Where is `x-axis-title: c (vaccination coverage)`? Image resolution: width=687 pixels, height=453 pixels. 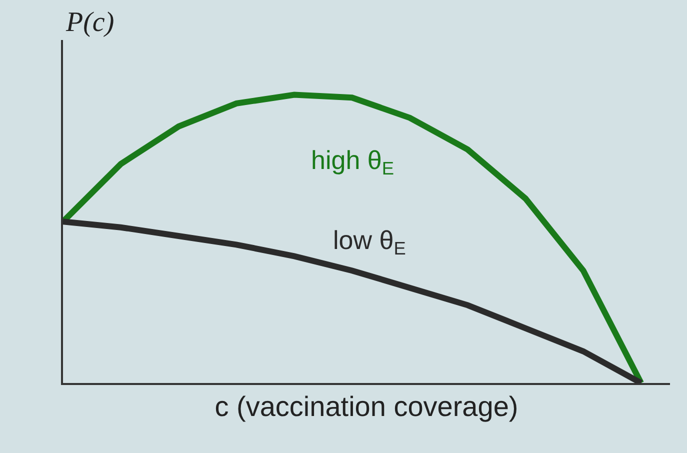
x-axis-title: c (vaccination coverage) is located at coordinates (366, 406).